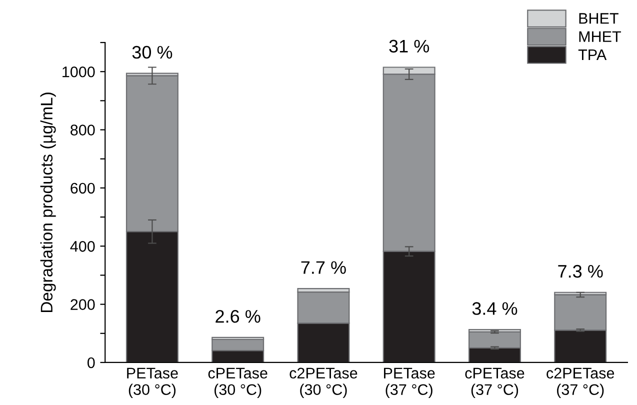  Describe the element at coordinates (592, 55) in the screenshot. I see `legend-label: TPA` at that location.